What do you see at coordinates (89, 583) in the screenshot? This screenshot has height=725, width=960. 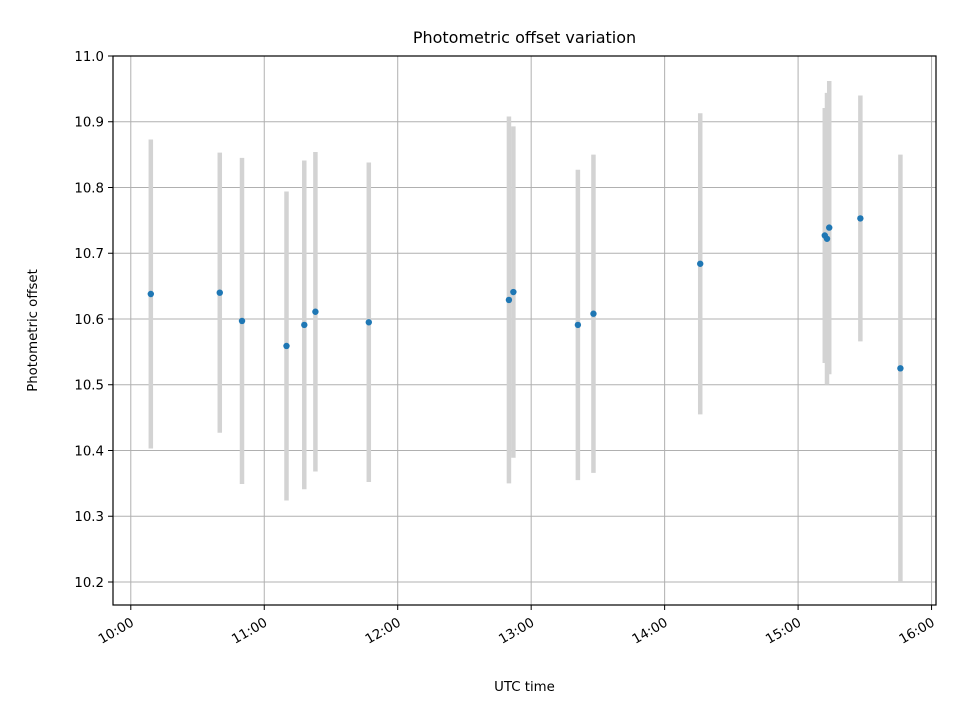 I see `y-tick-label: 10.2` at bounding box center [89, 583].